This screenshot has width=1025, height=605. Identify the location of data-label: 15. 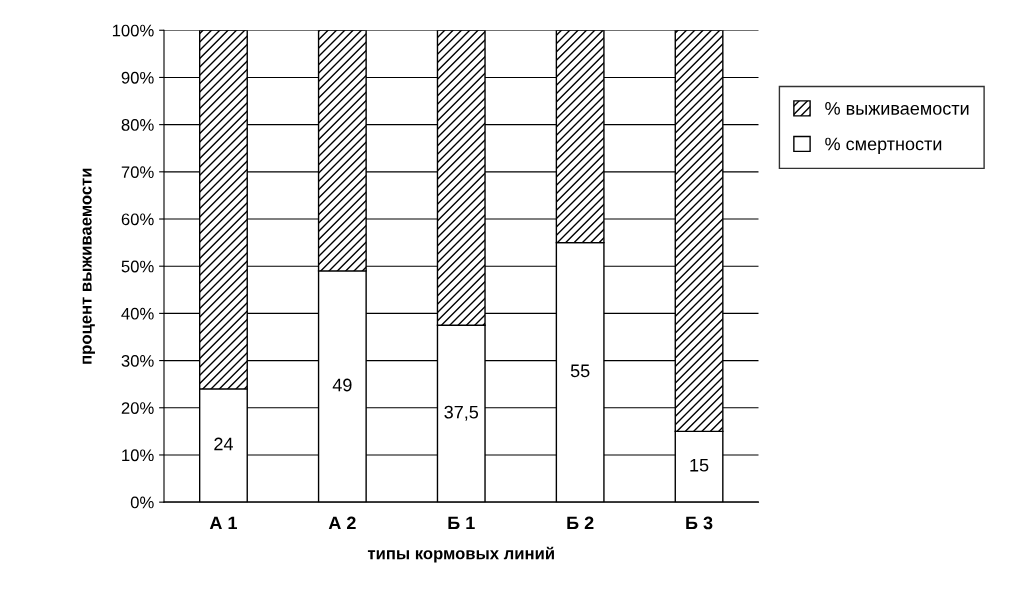
(699, 465).